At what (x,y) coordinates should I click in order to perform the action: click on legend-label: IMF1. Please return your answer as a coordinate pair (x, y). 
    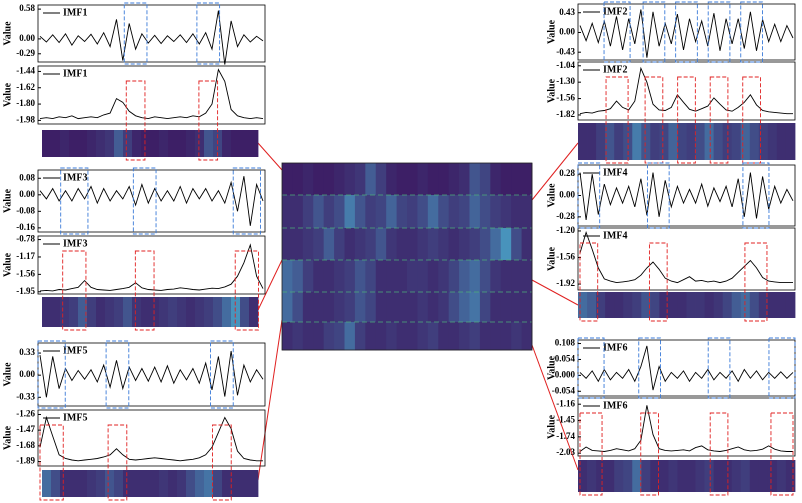
    Looking at the image, I should click on (75, 12).